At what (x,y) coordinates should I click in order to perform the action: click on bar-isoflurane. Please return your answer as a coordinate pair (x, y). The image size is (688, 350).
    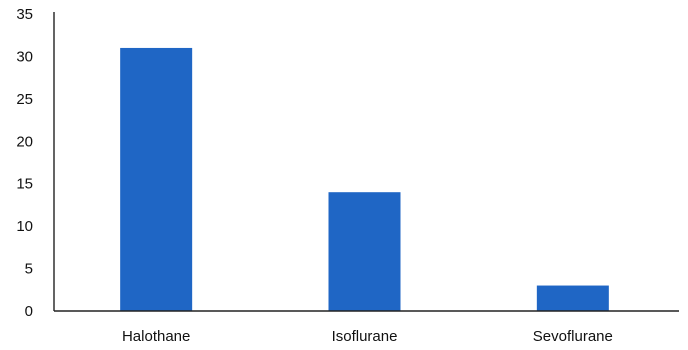
    Looking at the image, I should click on (364, 251).